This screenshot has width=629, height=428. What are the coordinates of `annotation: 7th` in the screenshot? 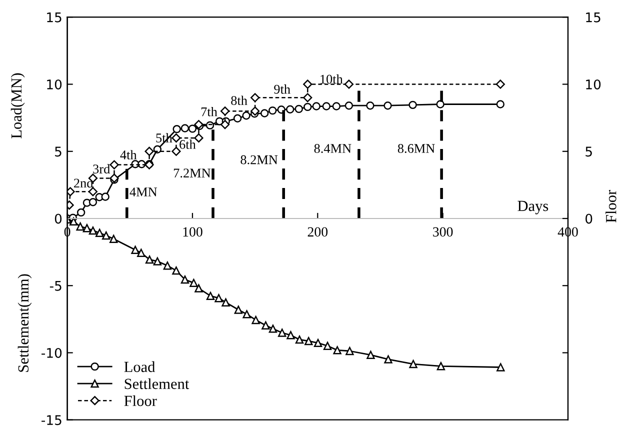 It's located at (209, 111).